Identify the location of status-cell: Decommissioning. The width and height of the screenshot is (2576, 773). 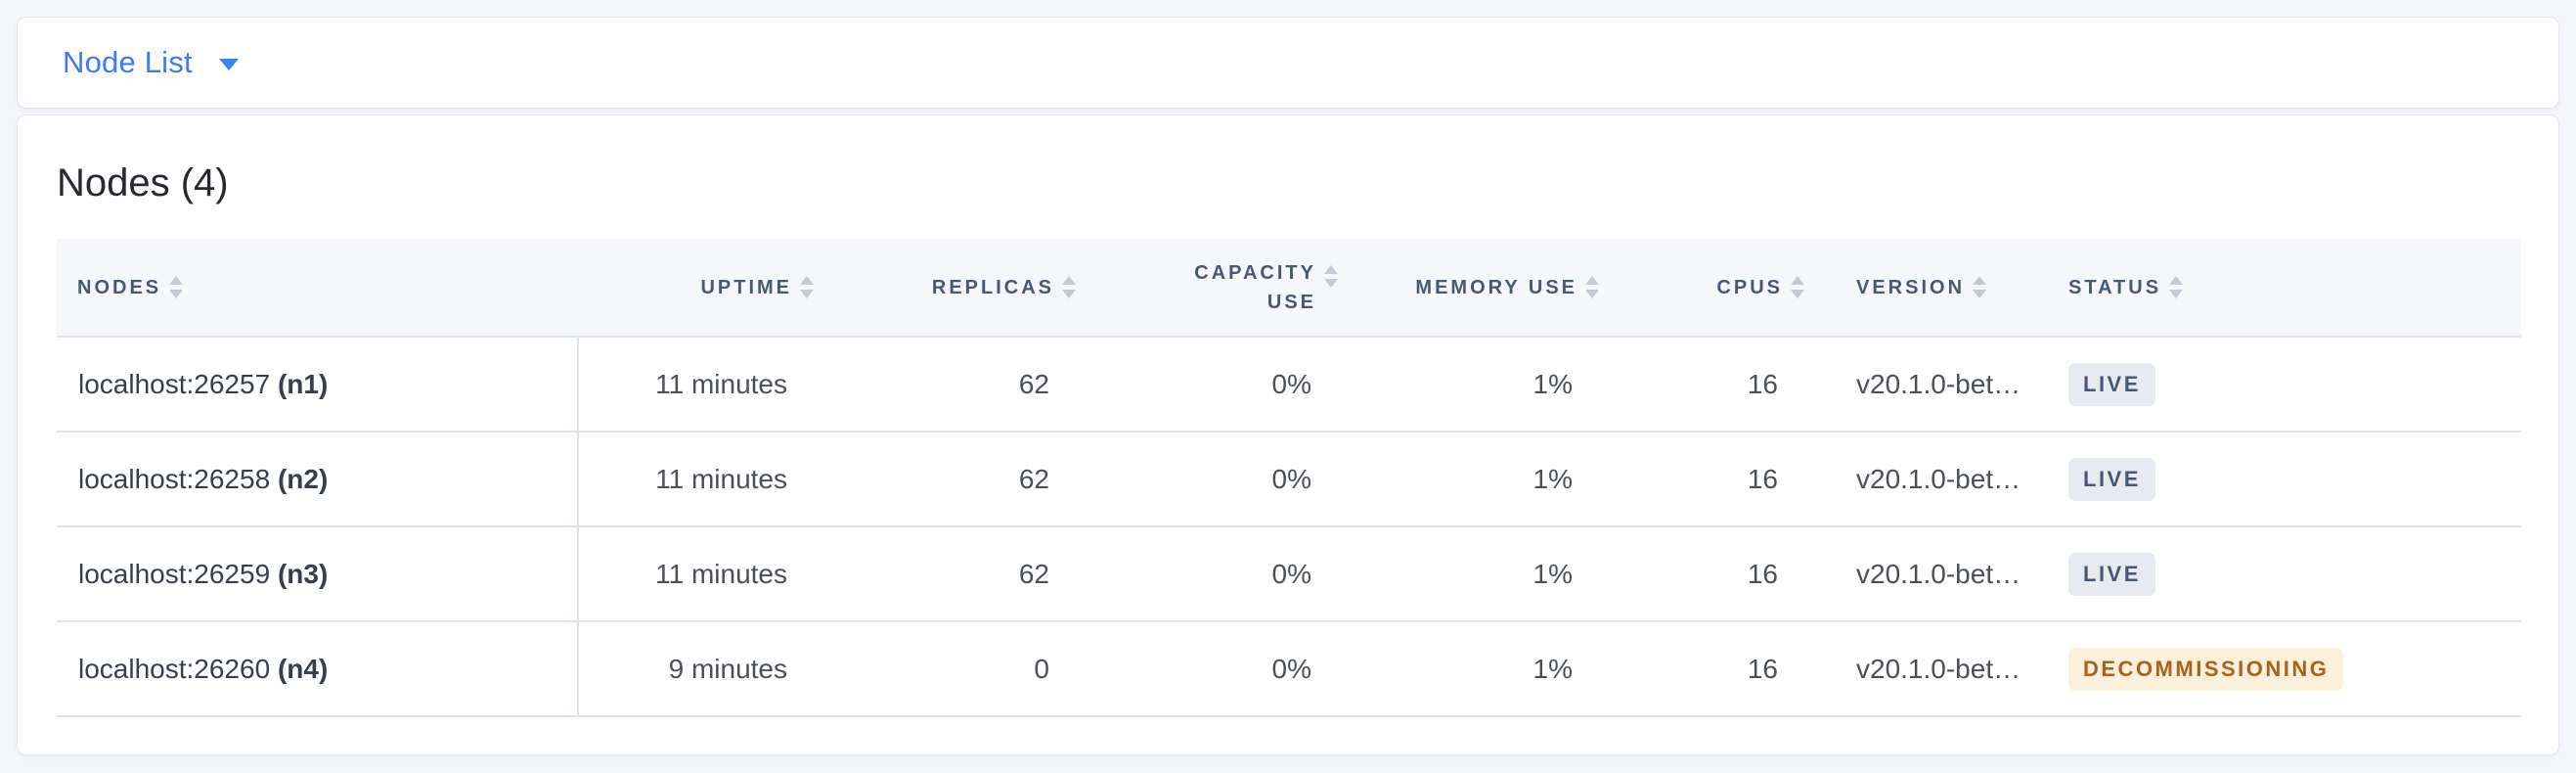
(2283, 669).